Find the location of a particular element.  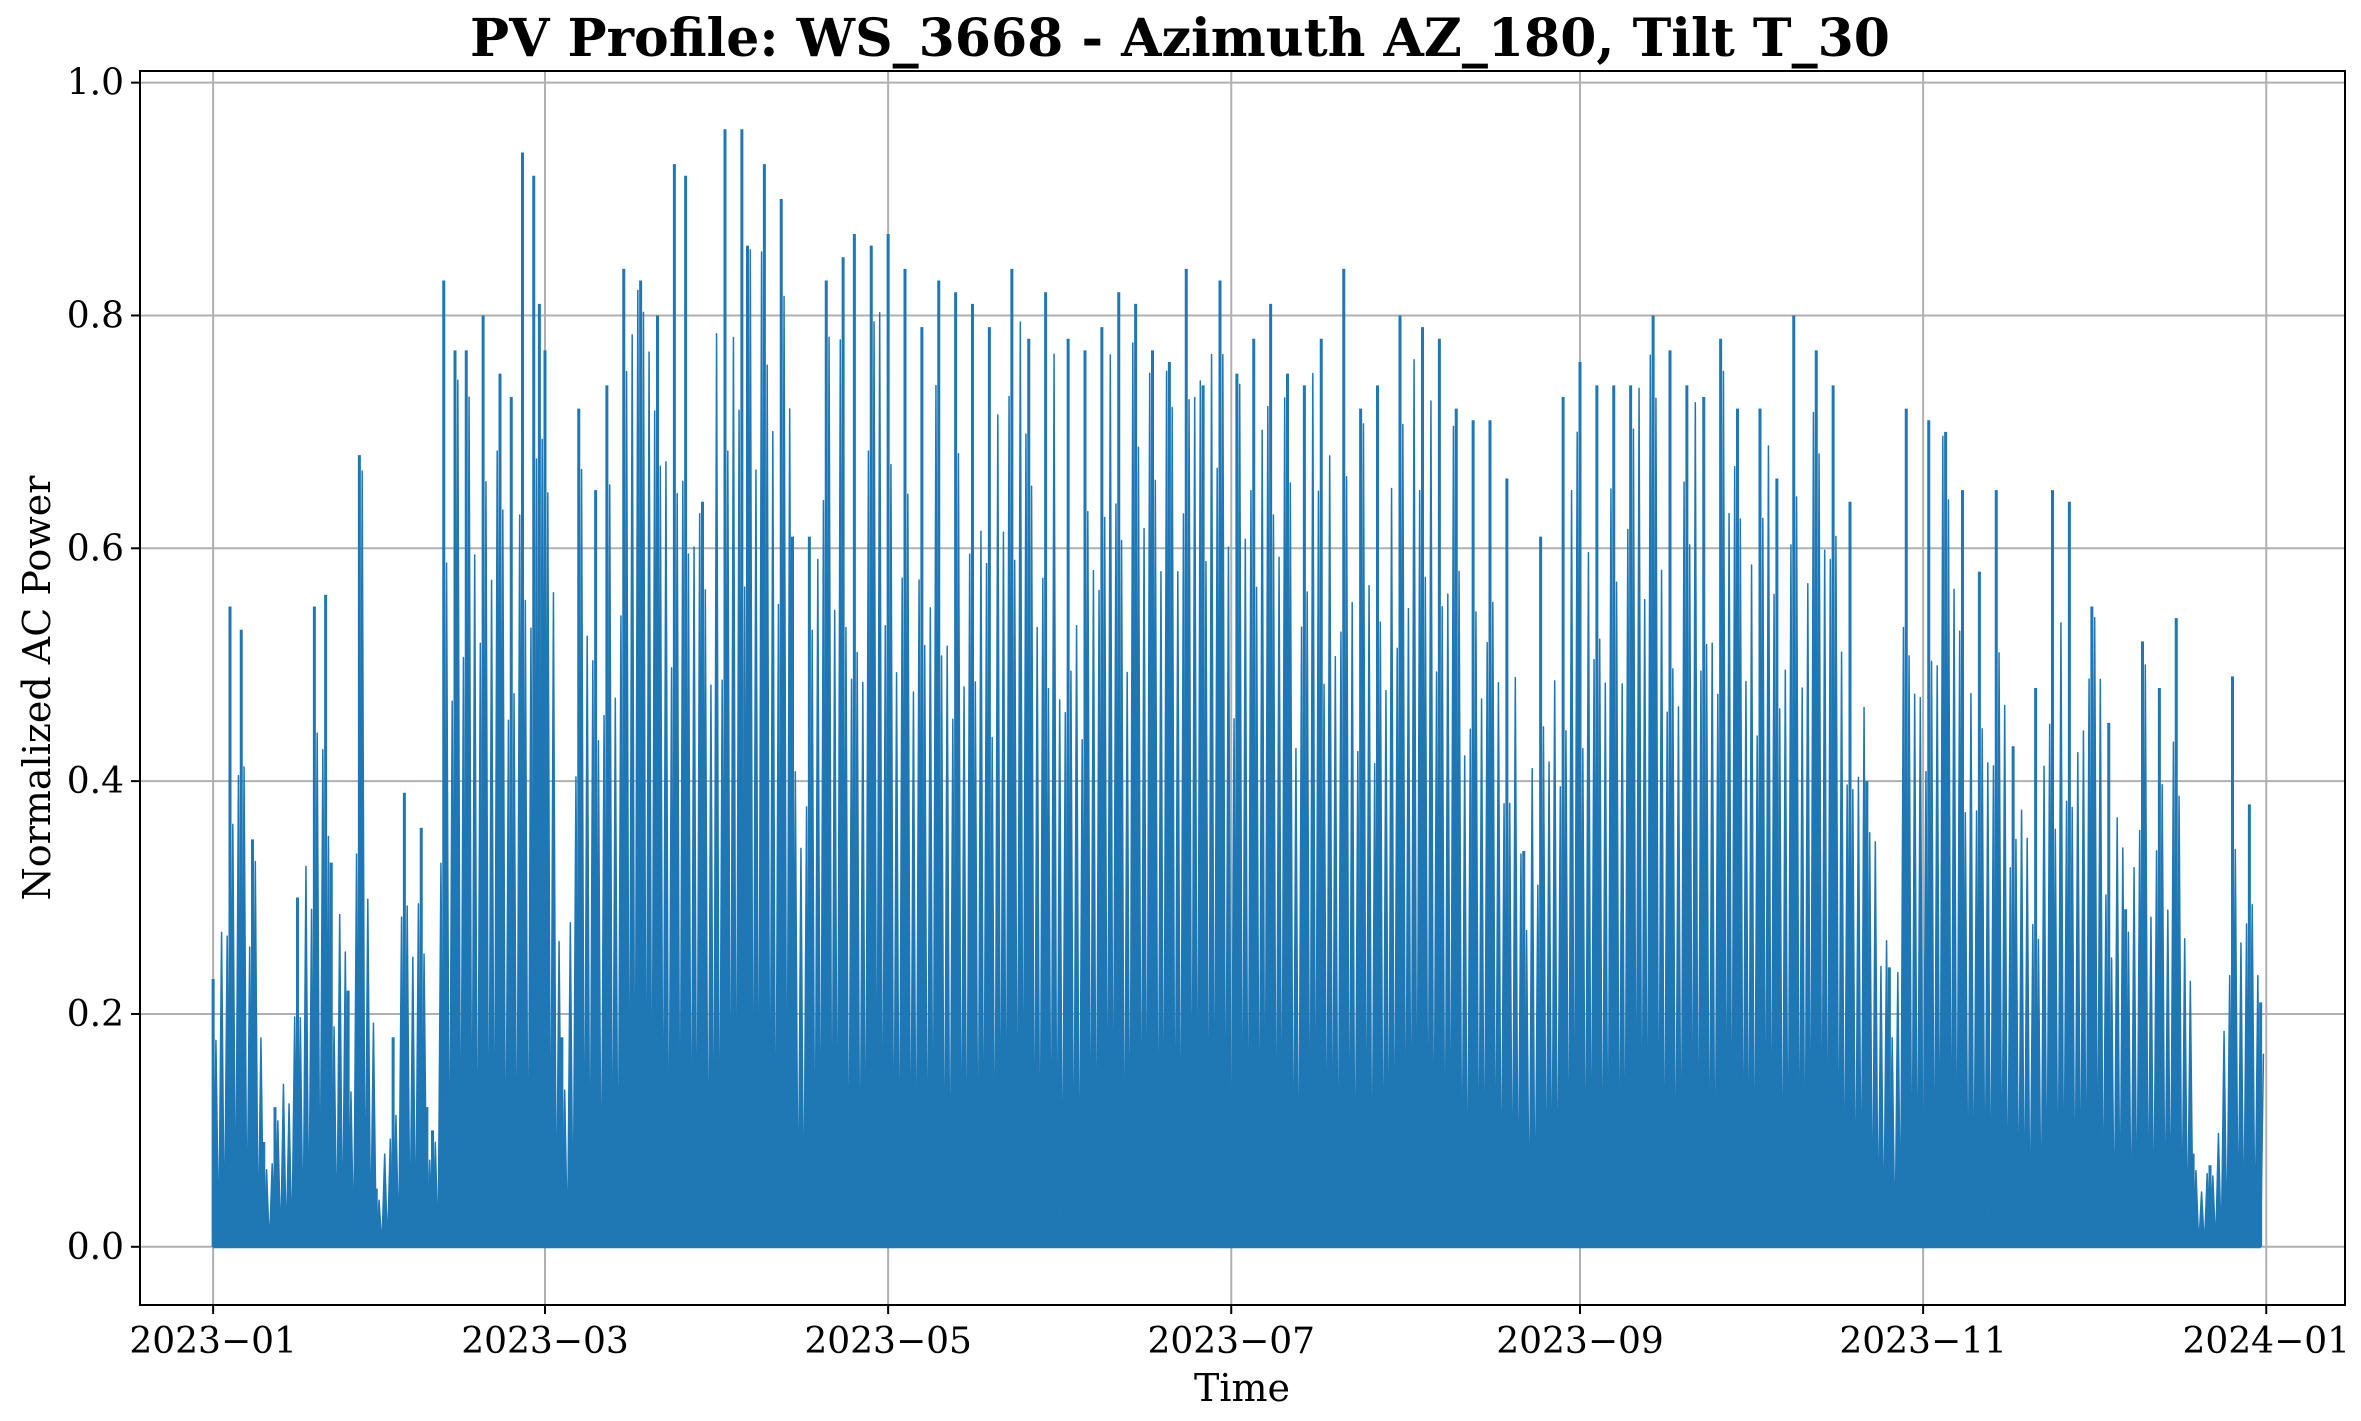

x-axis-label: Time is located at coordinates (1242, 1388).